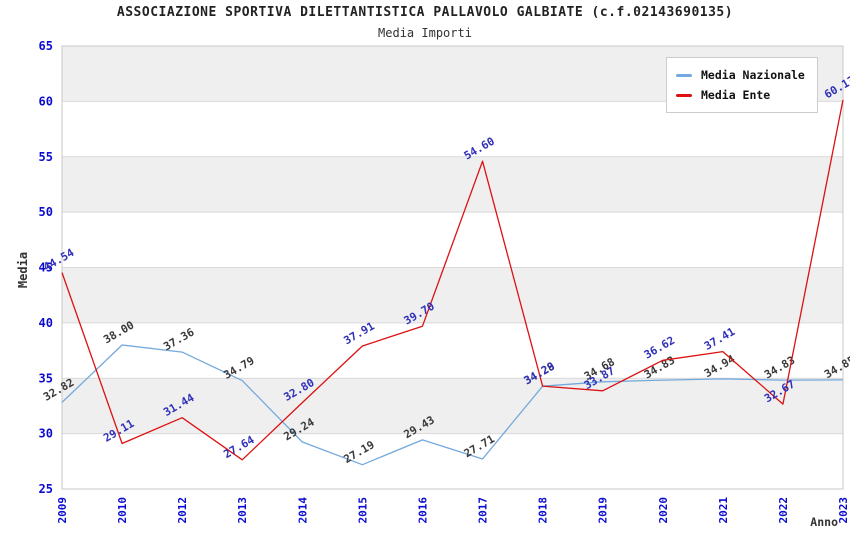  I want to click on y-tick-label: 35, so click(46, 378).